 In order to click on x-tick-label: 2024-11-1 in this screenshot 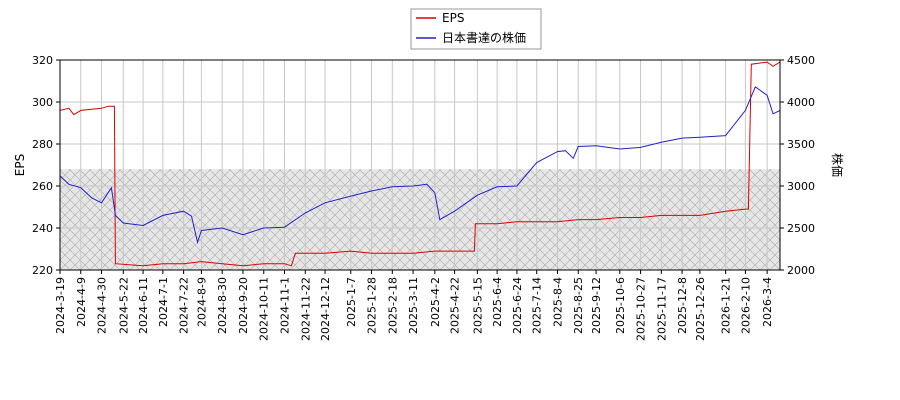, I will do `click(285, 305)`.